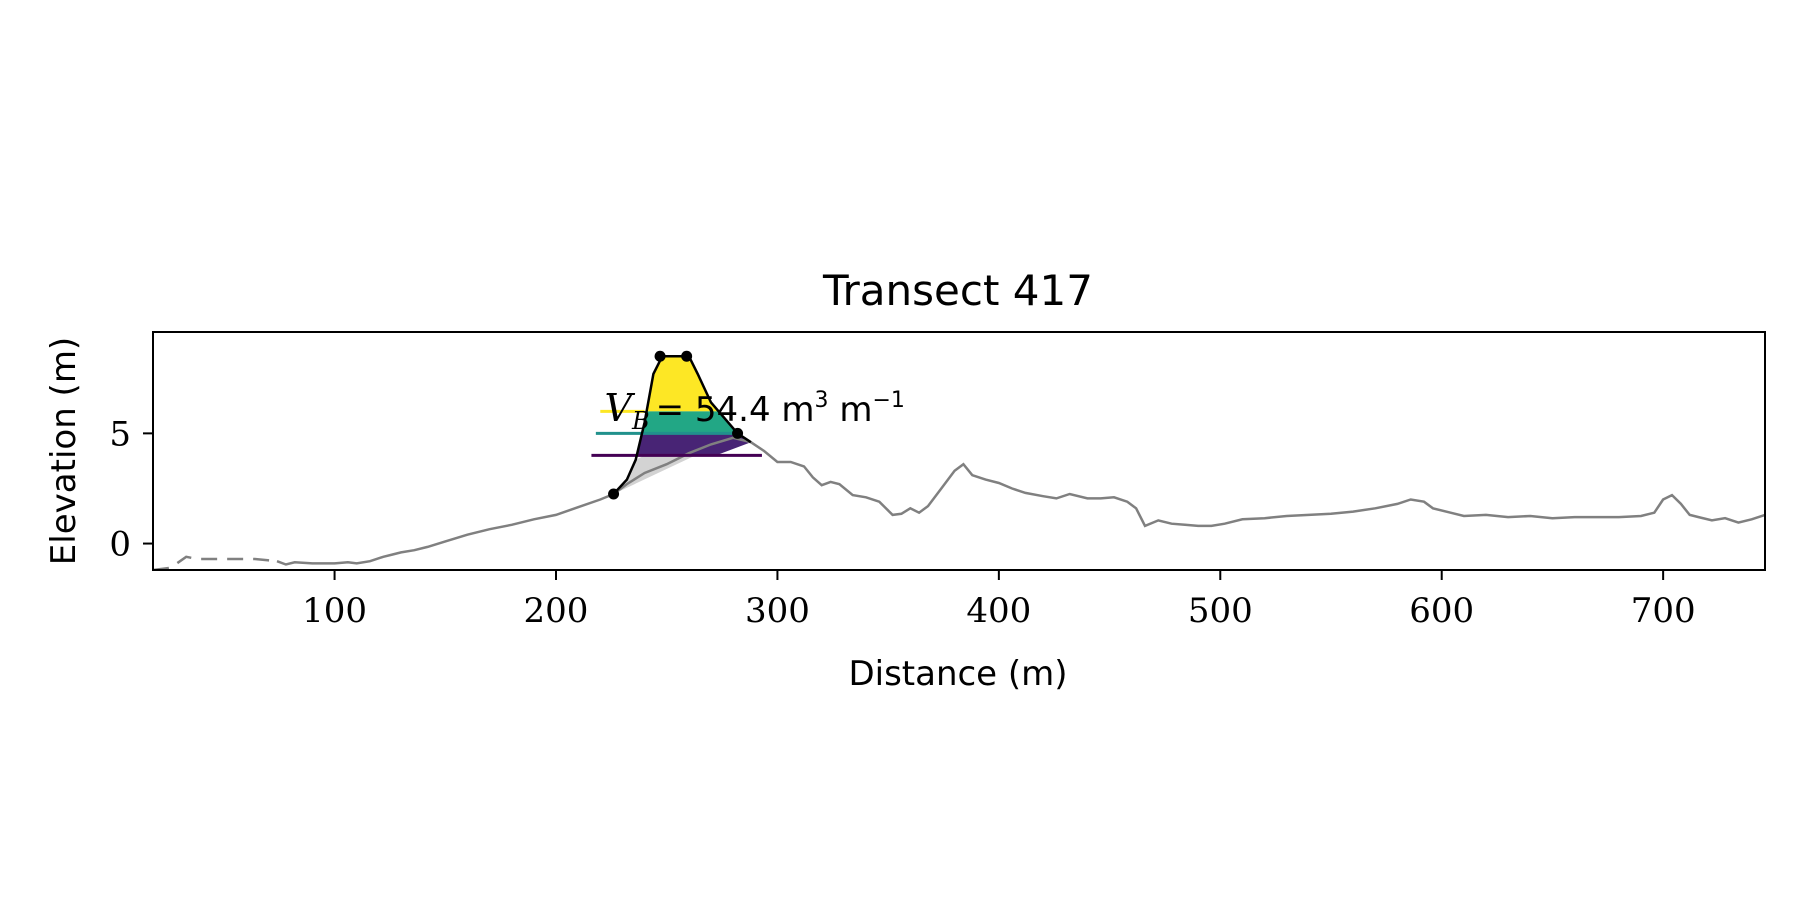 The image size is (1800, 900). Describe the element at coordinates (120, 545) in the screenshot. I see `y-tick-label: 0` at that location.